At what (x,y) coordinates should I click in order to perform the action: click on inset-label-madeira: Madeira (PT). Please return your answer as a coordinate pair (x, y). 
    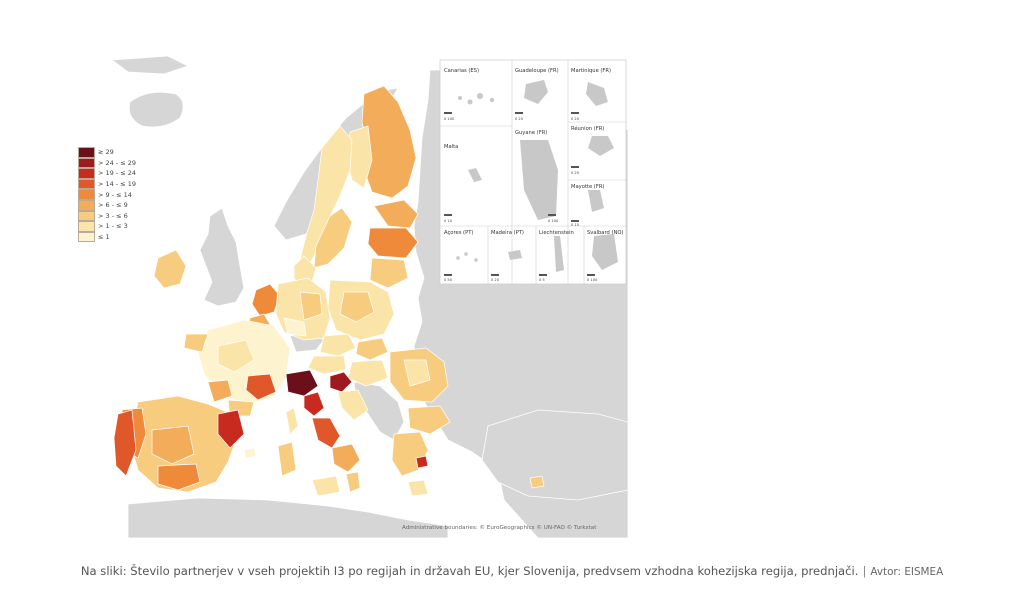
    Looking at the image, I should click on (507, 233).